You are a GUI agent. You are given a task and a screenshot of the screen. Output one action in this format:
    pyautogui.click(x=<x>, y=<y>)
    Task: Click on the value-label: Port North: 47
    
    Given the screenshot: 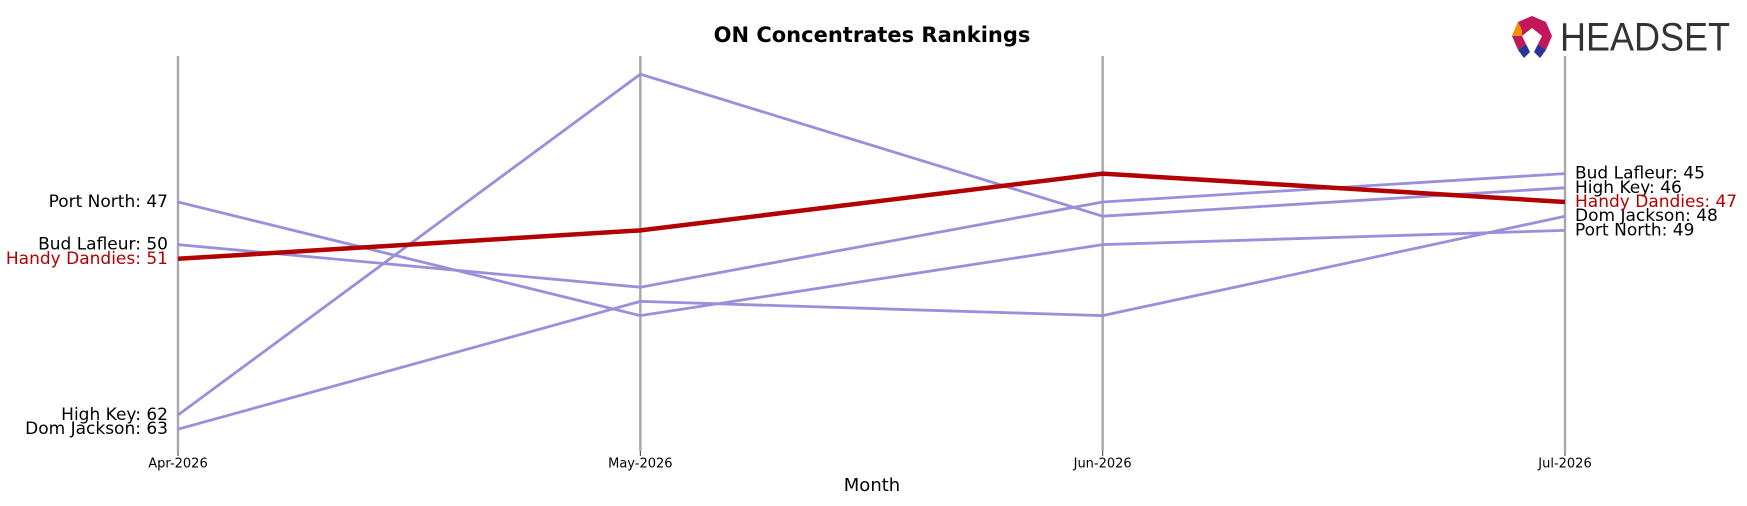 What is the action you would take?
    pyautogui.click(x=108, y=202)
    